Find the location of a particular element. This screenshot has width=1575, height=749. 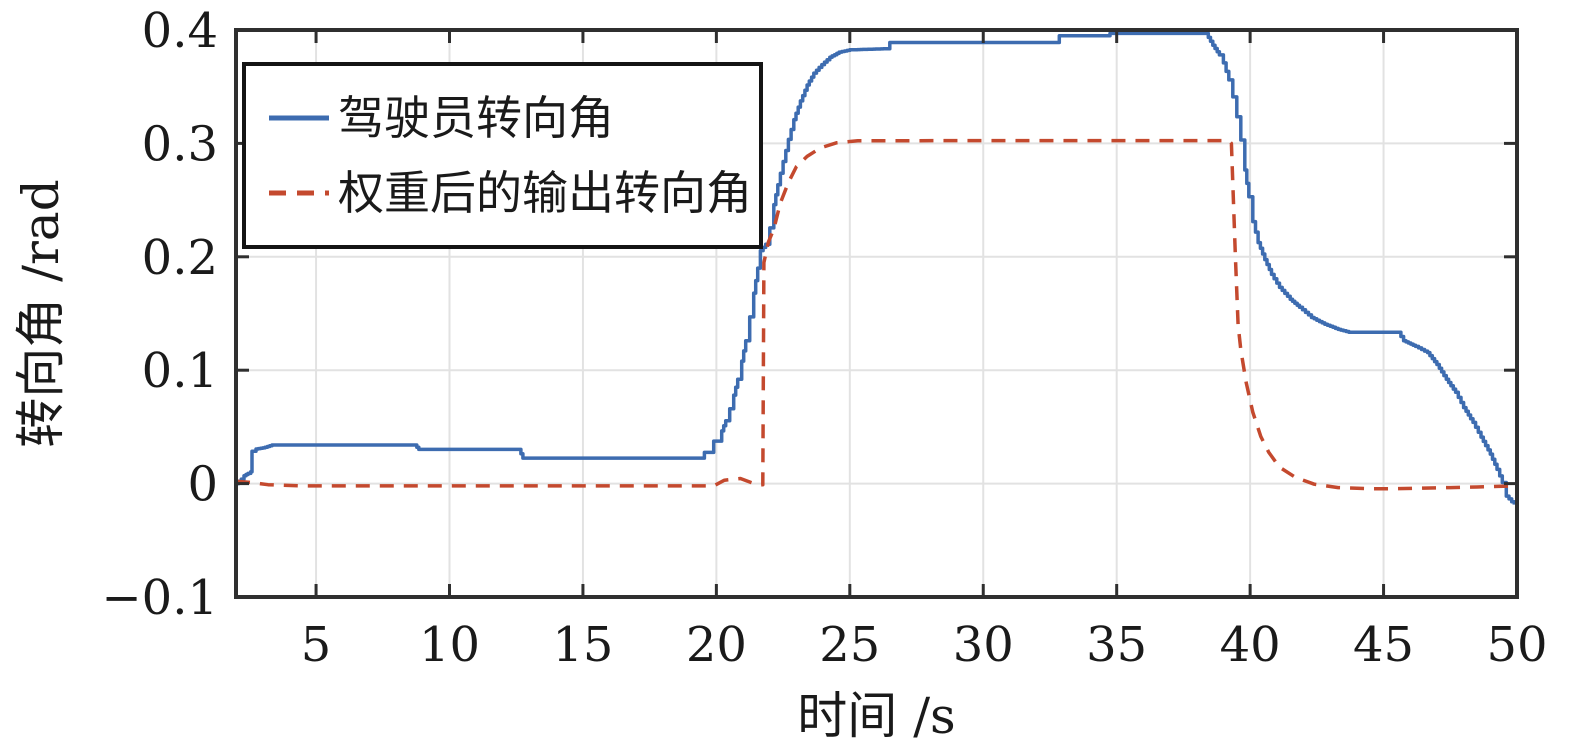

y-tick-label: 0.4 is located at coordinates (180, 31).